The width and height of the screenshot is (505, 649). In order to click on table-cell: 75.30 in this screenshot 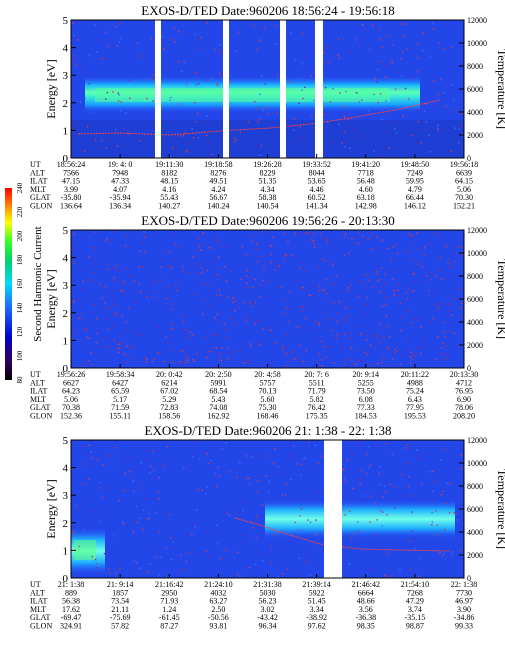, I will do `click(268, 407)`.